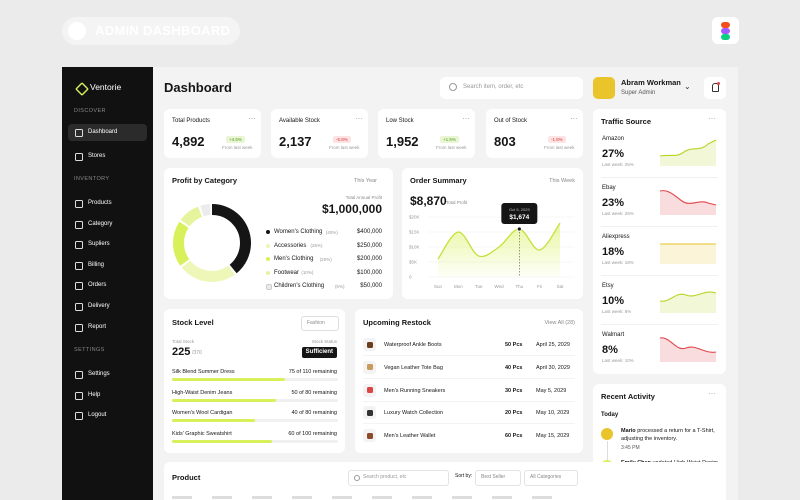  I want to click on stat-change: +4.5%, so click(235, 140).